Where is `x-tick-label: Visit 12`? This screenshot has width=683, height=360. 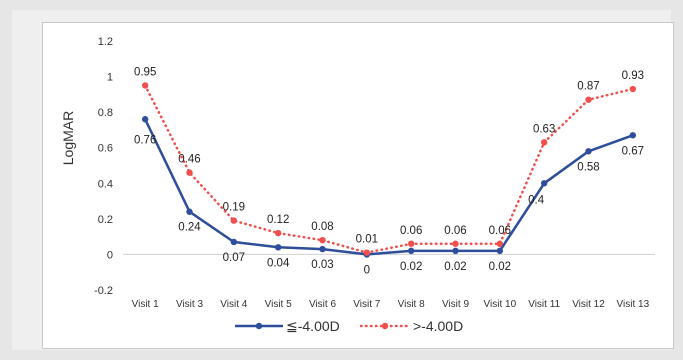
x-tick-label: Visit 12 is located at coordinates (588, 304).